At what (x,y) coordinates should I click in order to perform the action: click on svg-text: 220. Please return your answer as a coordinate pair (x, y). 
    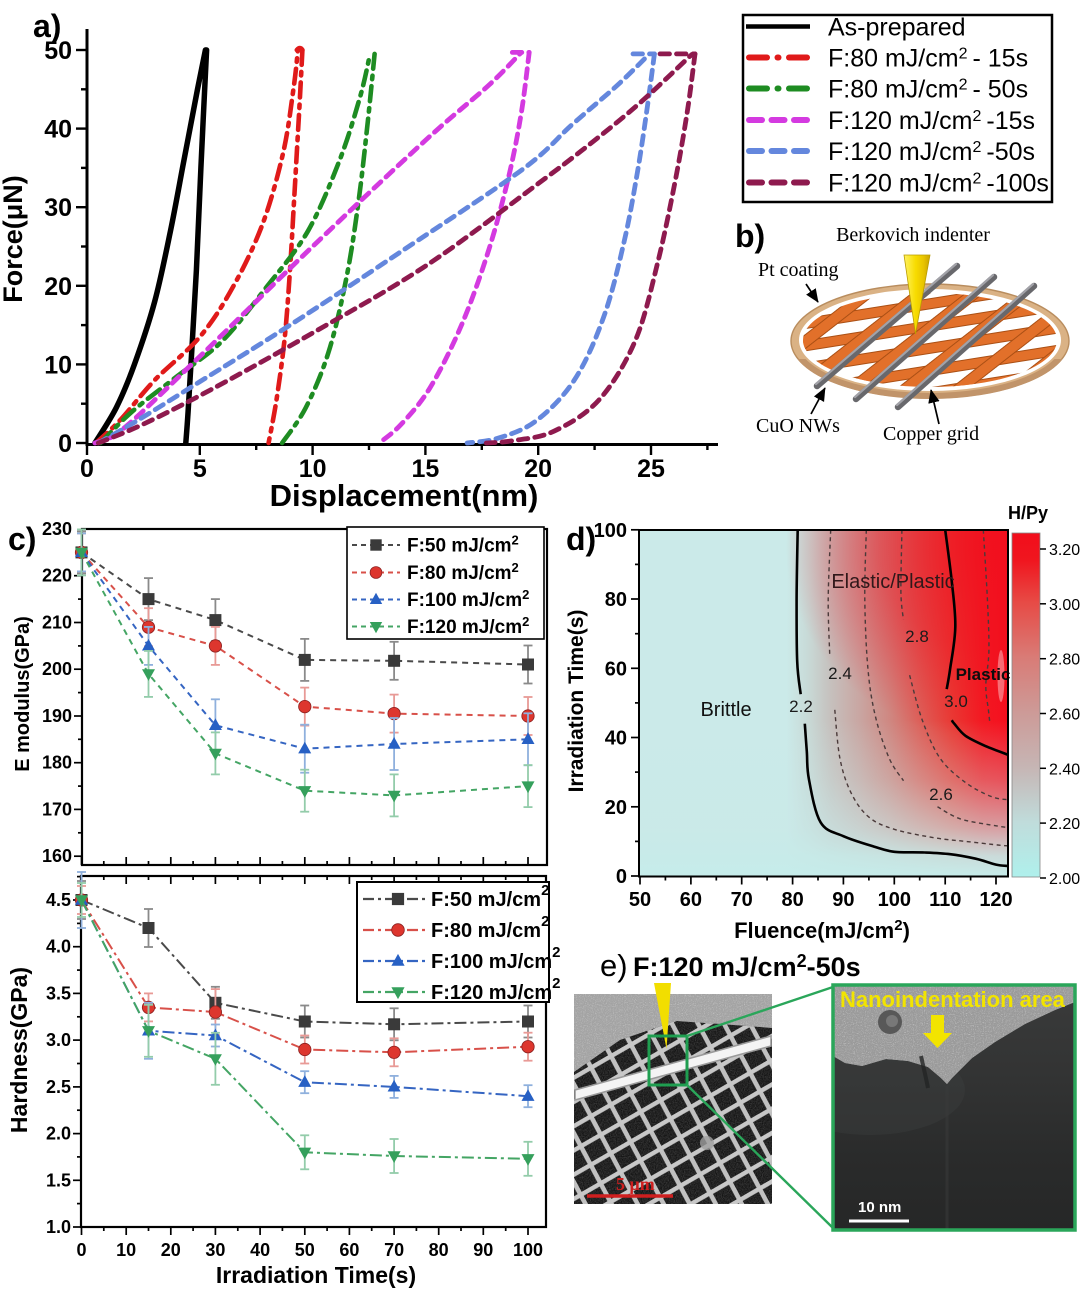
    Looking at the image, I should click on (57, 576).